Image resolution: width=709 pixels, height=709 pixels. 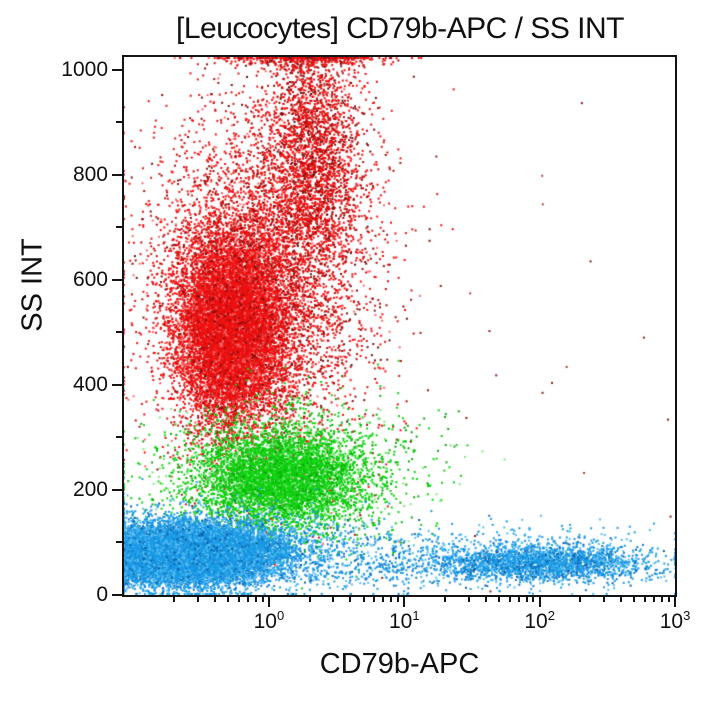 I want to click on y-tick-label: 400, so click(x=90, y=384).